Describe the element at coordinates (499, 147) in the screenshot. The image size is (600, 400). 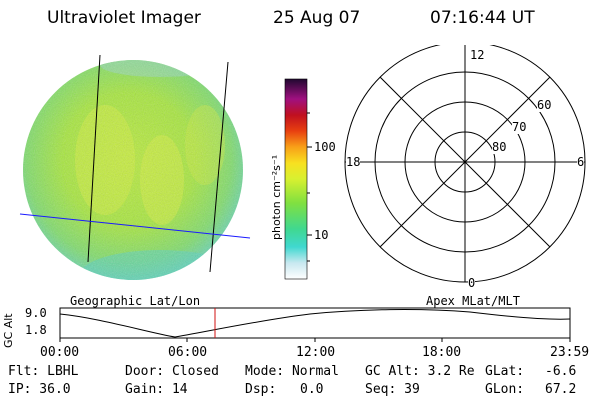
I see `mlat-label-80: 80` at that location.